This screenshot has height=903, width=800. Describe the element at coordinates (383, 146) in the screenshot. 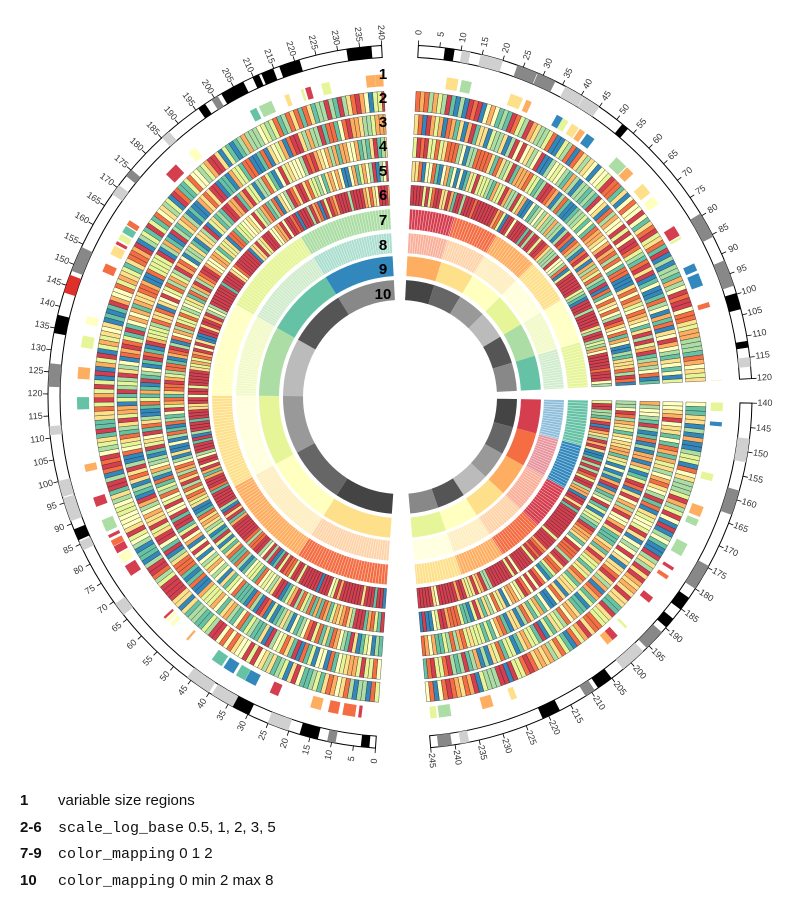

I see `track-number-4: 4` at that location.